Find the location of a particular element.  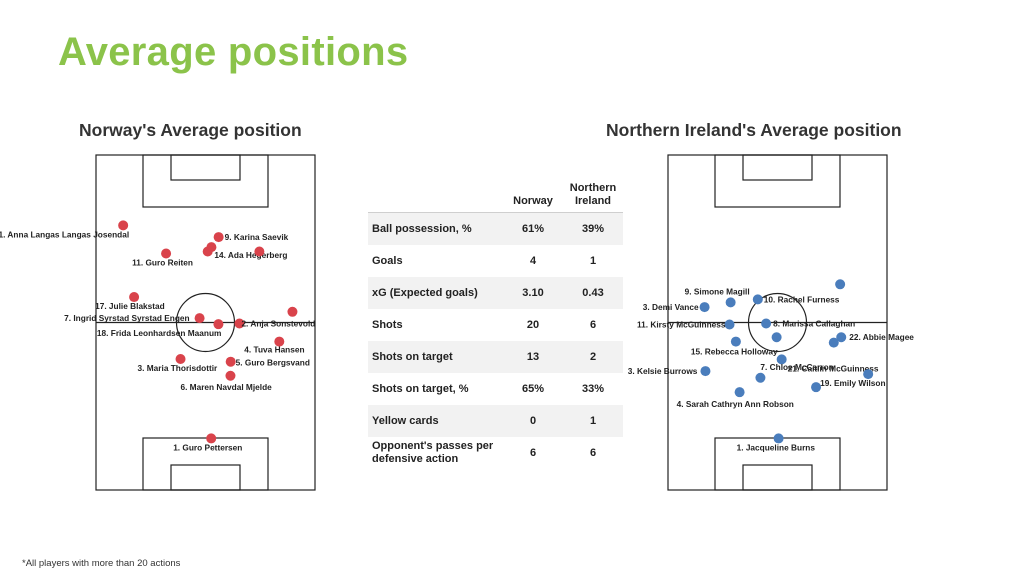

stats-row: Goals 4 1 is located at coordinates (495, 261).